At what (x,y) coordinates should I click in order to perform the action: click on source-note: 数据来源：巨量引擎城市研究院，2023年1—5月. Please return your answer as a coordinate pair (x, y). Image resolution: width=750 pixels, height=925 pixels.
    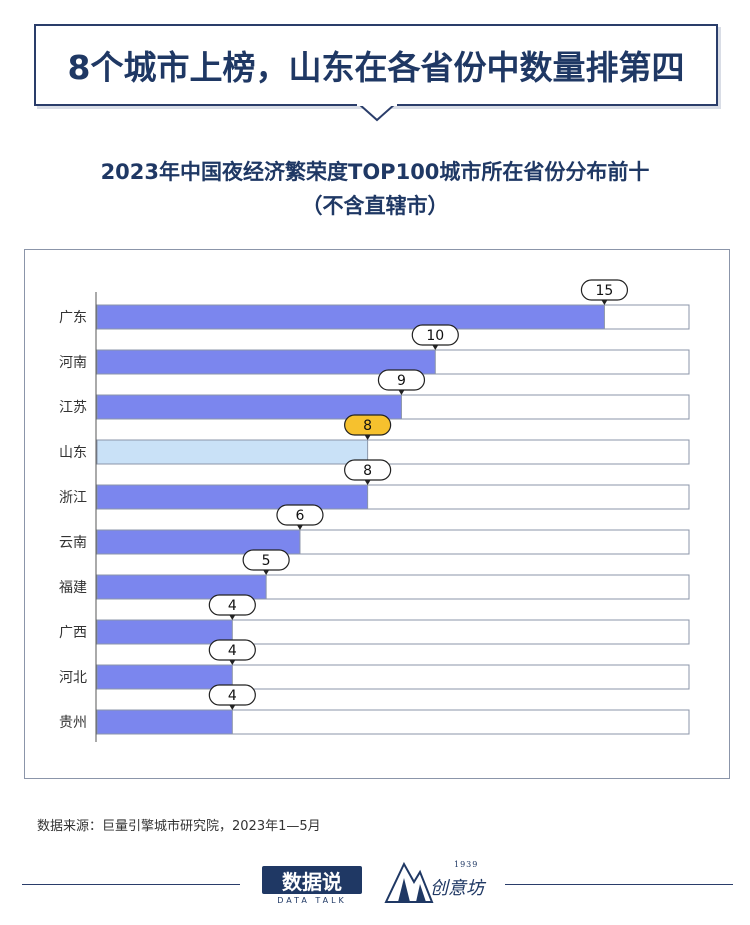
    Looking at the image, I should click on (179, 826).